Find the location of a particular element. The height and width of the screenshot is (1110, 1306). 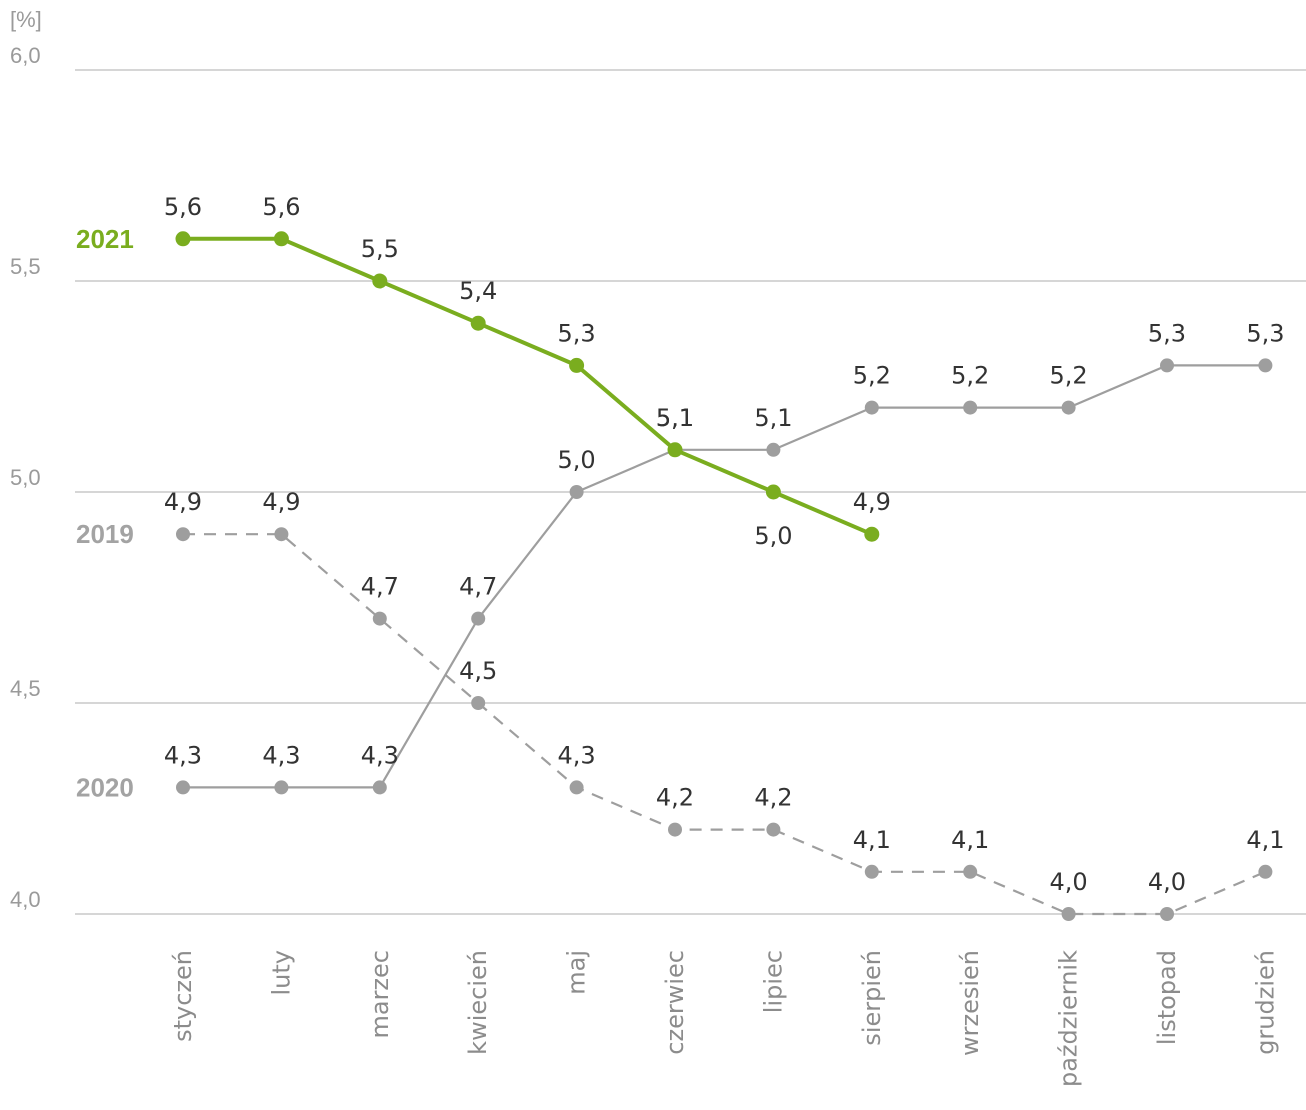

y-unit-label: [%] is located at coordinates (26, 19).